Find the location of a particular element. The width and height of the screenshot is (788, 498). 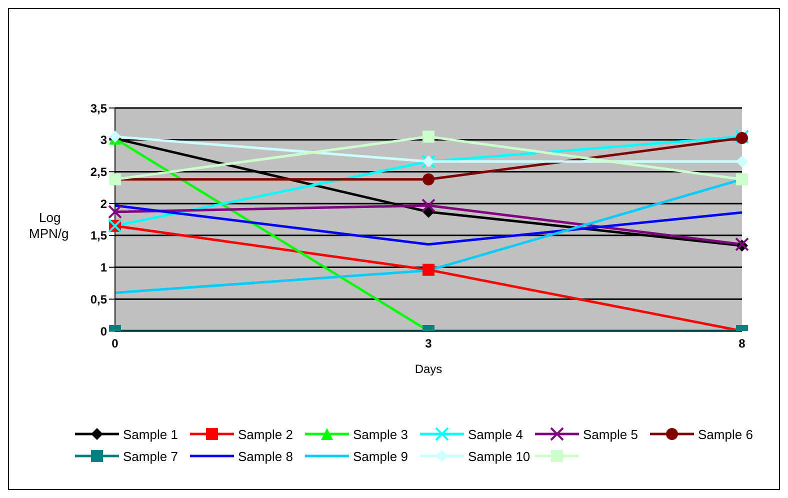

x-tick-label: 3 is located at coordinates (428, 343).